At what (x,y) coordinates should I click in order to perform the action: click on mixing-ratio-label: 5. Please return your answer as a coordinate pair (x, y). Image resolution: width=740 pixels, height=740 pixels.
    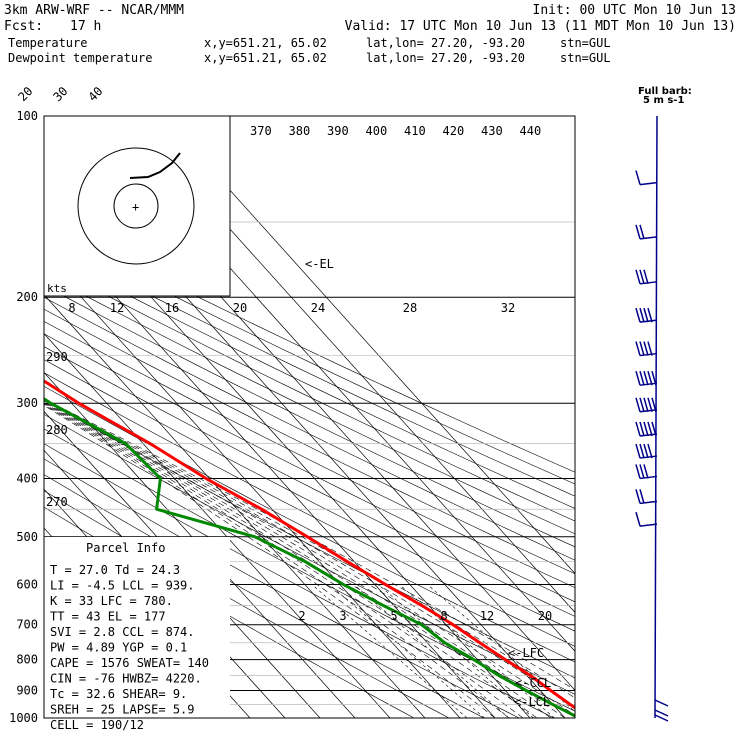
    Looking at the image, I should click on (393, 616).